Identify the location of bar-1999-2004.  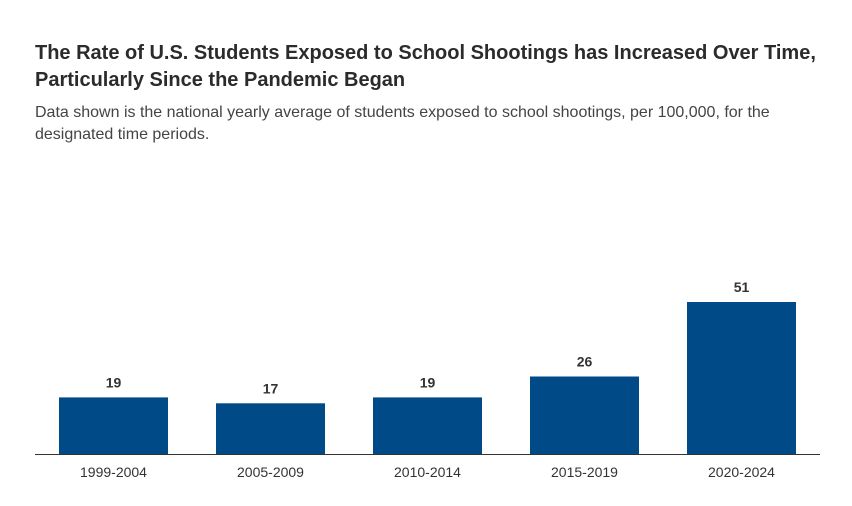
(113, 425).